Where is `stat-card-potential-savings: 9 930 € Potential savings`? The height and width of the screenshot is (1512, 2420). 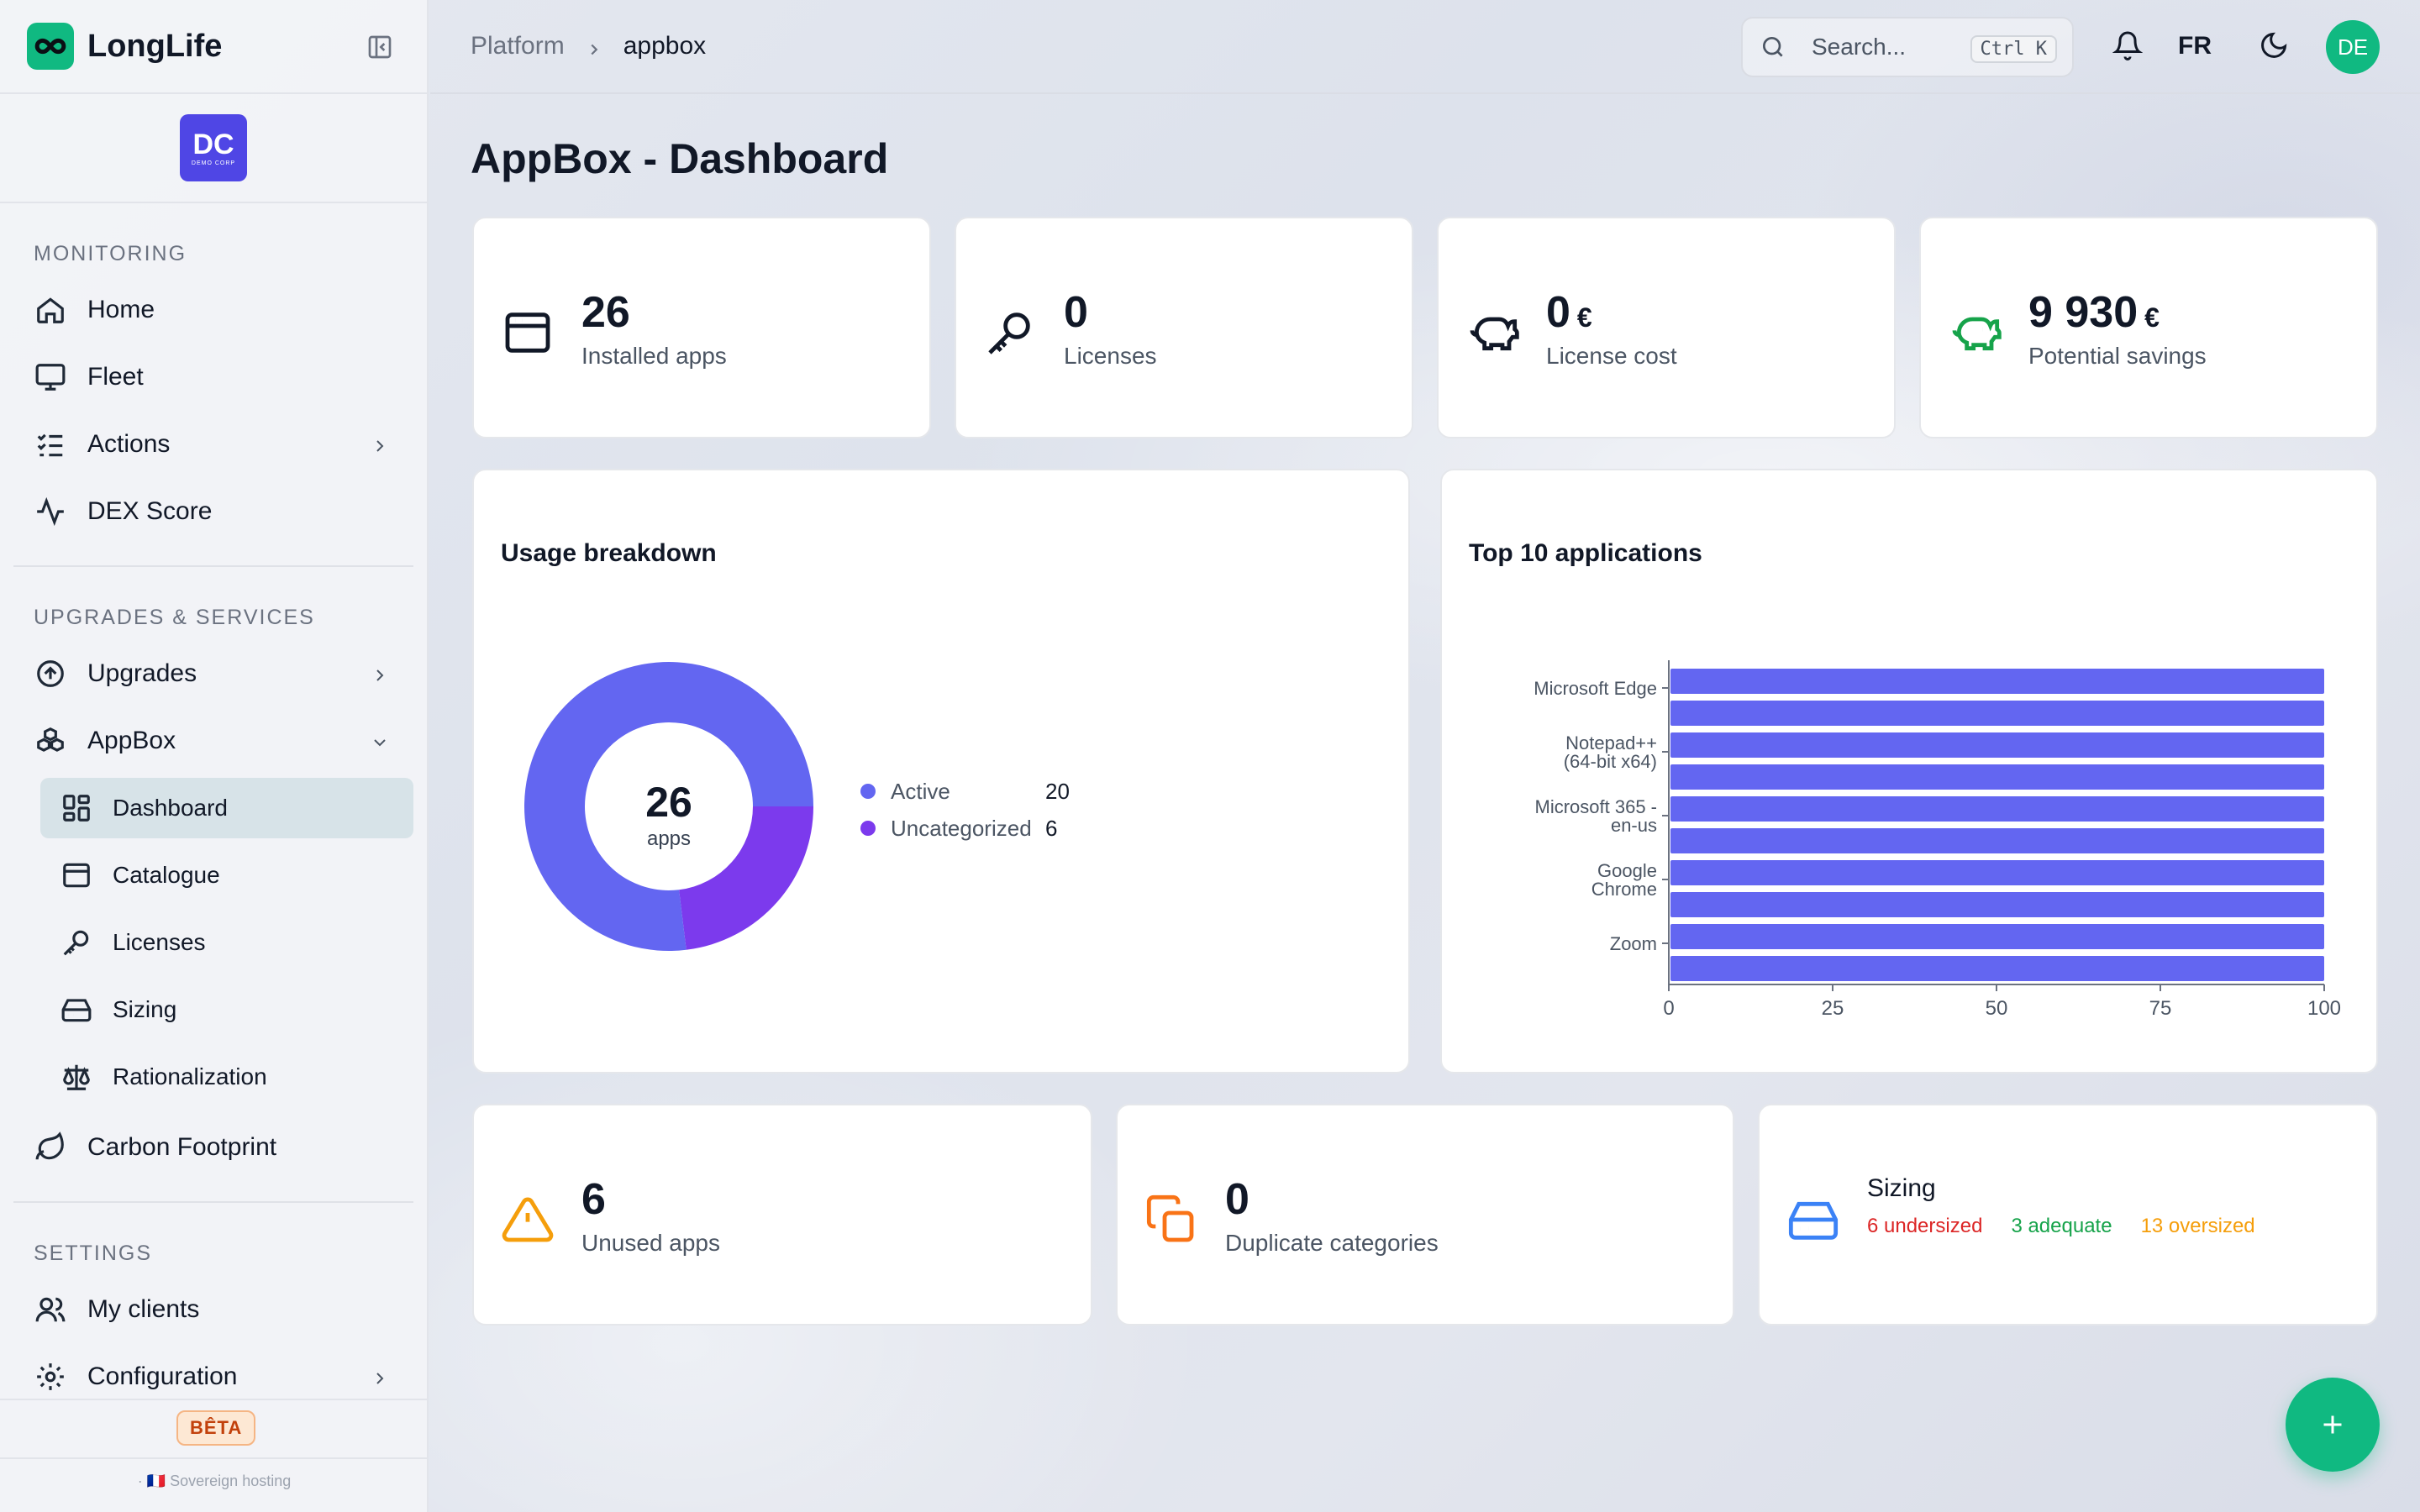 stat-card-potential-savings: 9 930 € Potential savings is located at coordinates (2148, 327).